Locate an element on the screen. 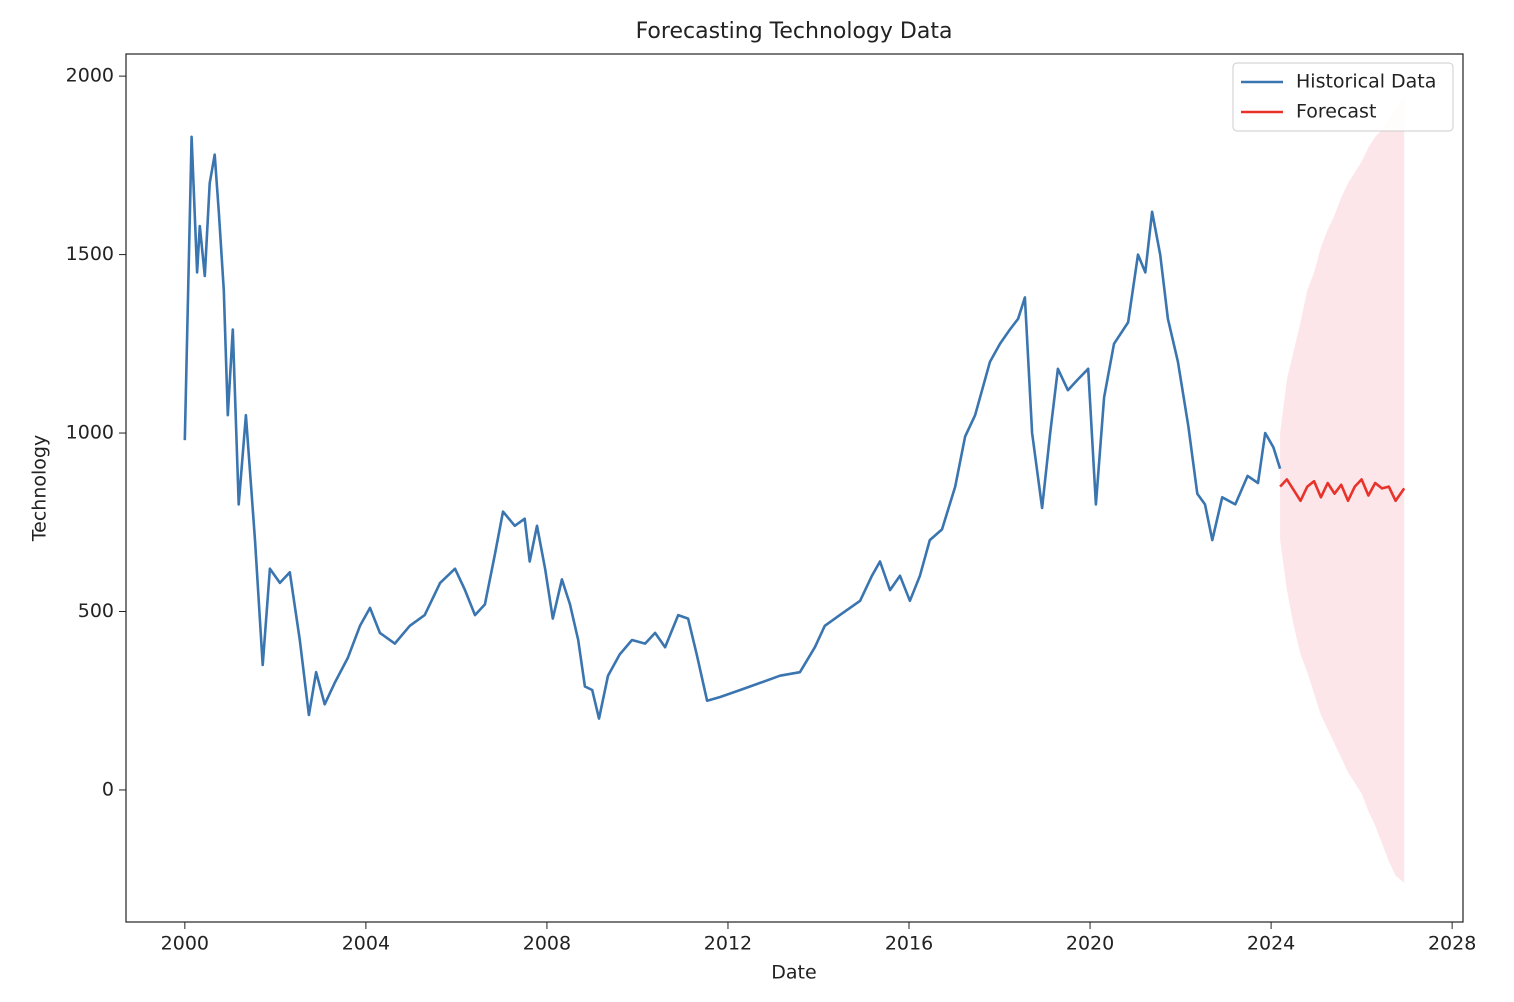  x-tick-label: 2020 is located at coordinates (1090, 944).